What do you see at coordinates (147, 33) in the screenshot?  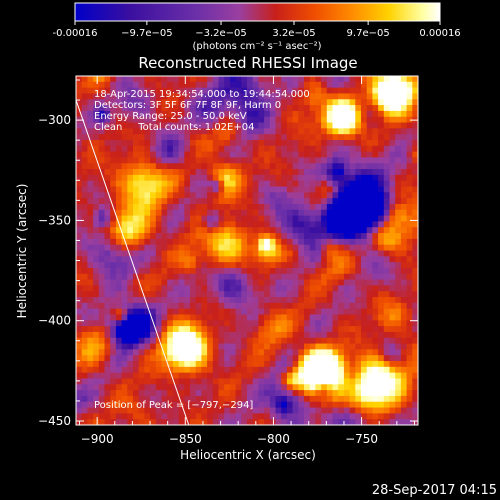 I see `colorbar-tick-label: −9.7e−05` at bounding box center [147, 33].